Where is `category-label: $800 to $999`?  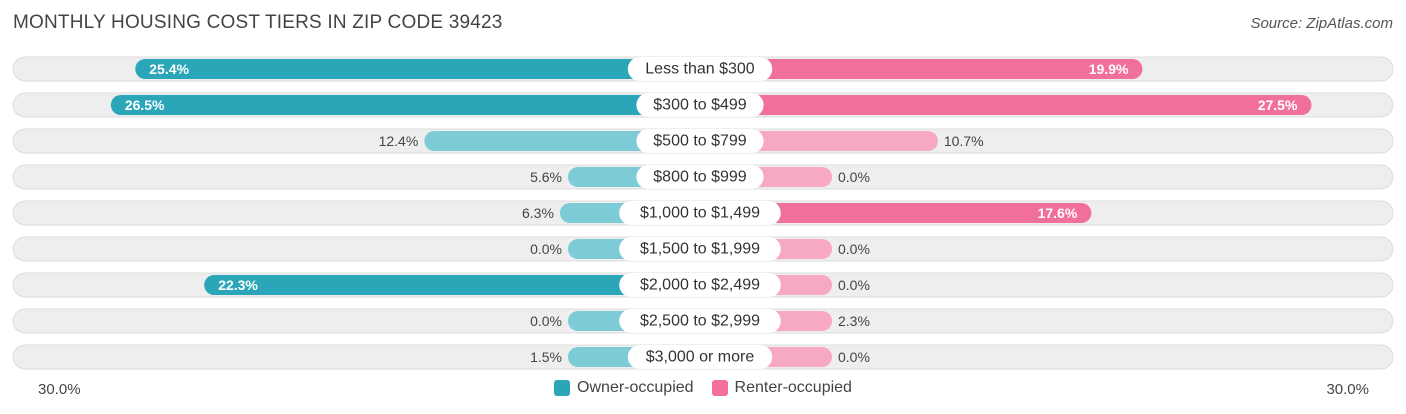 category-label: $800 to $999 is located at coordinates (700, 177).